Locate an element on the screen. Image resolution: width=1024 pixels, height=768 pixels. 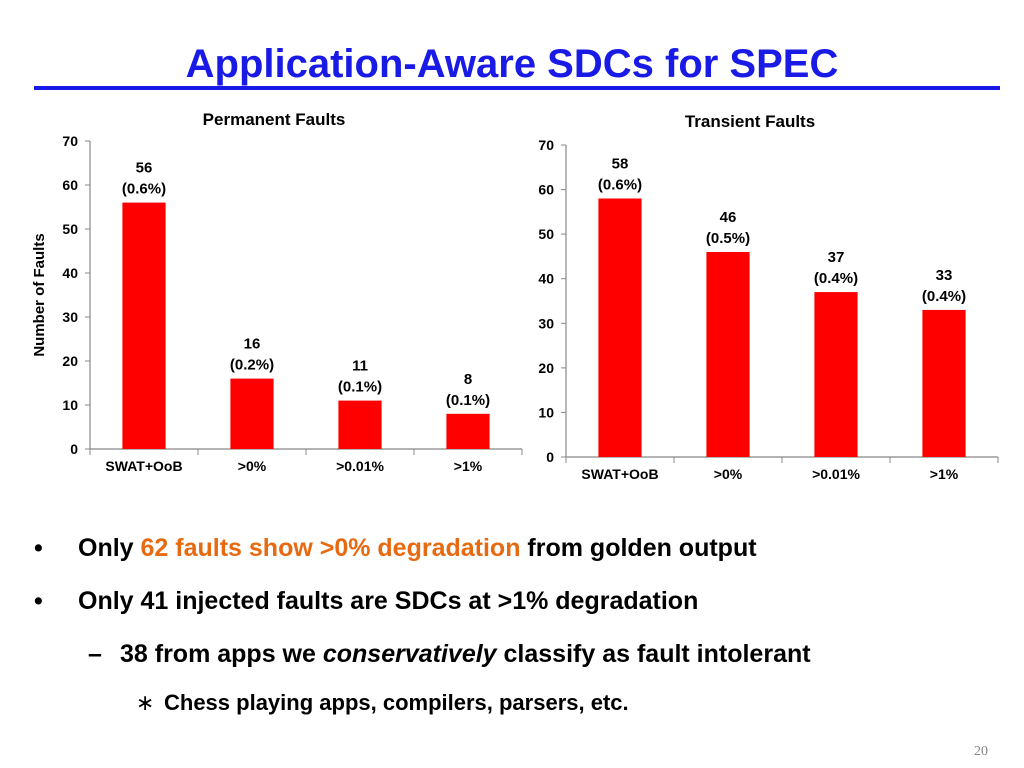
title-rule is located at coordinates (517, 88).